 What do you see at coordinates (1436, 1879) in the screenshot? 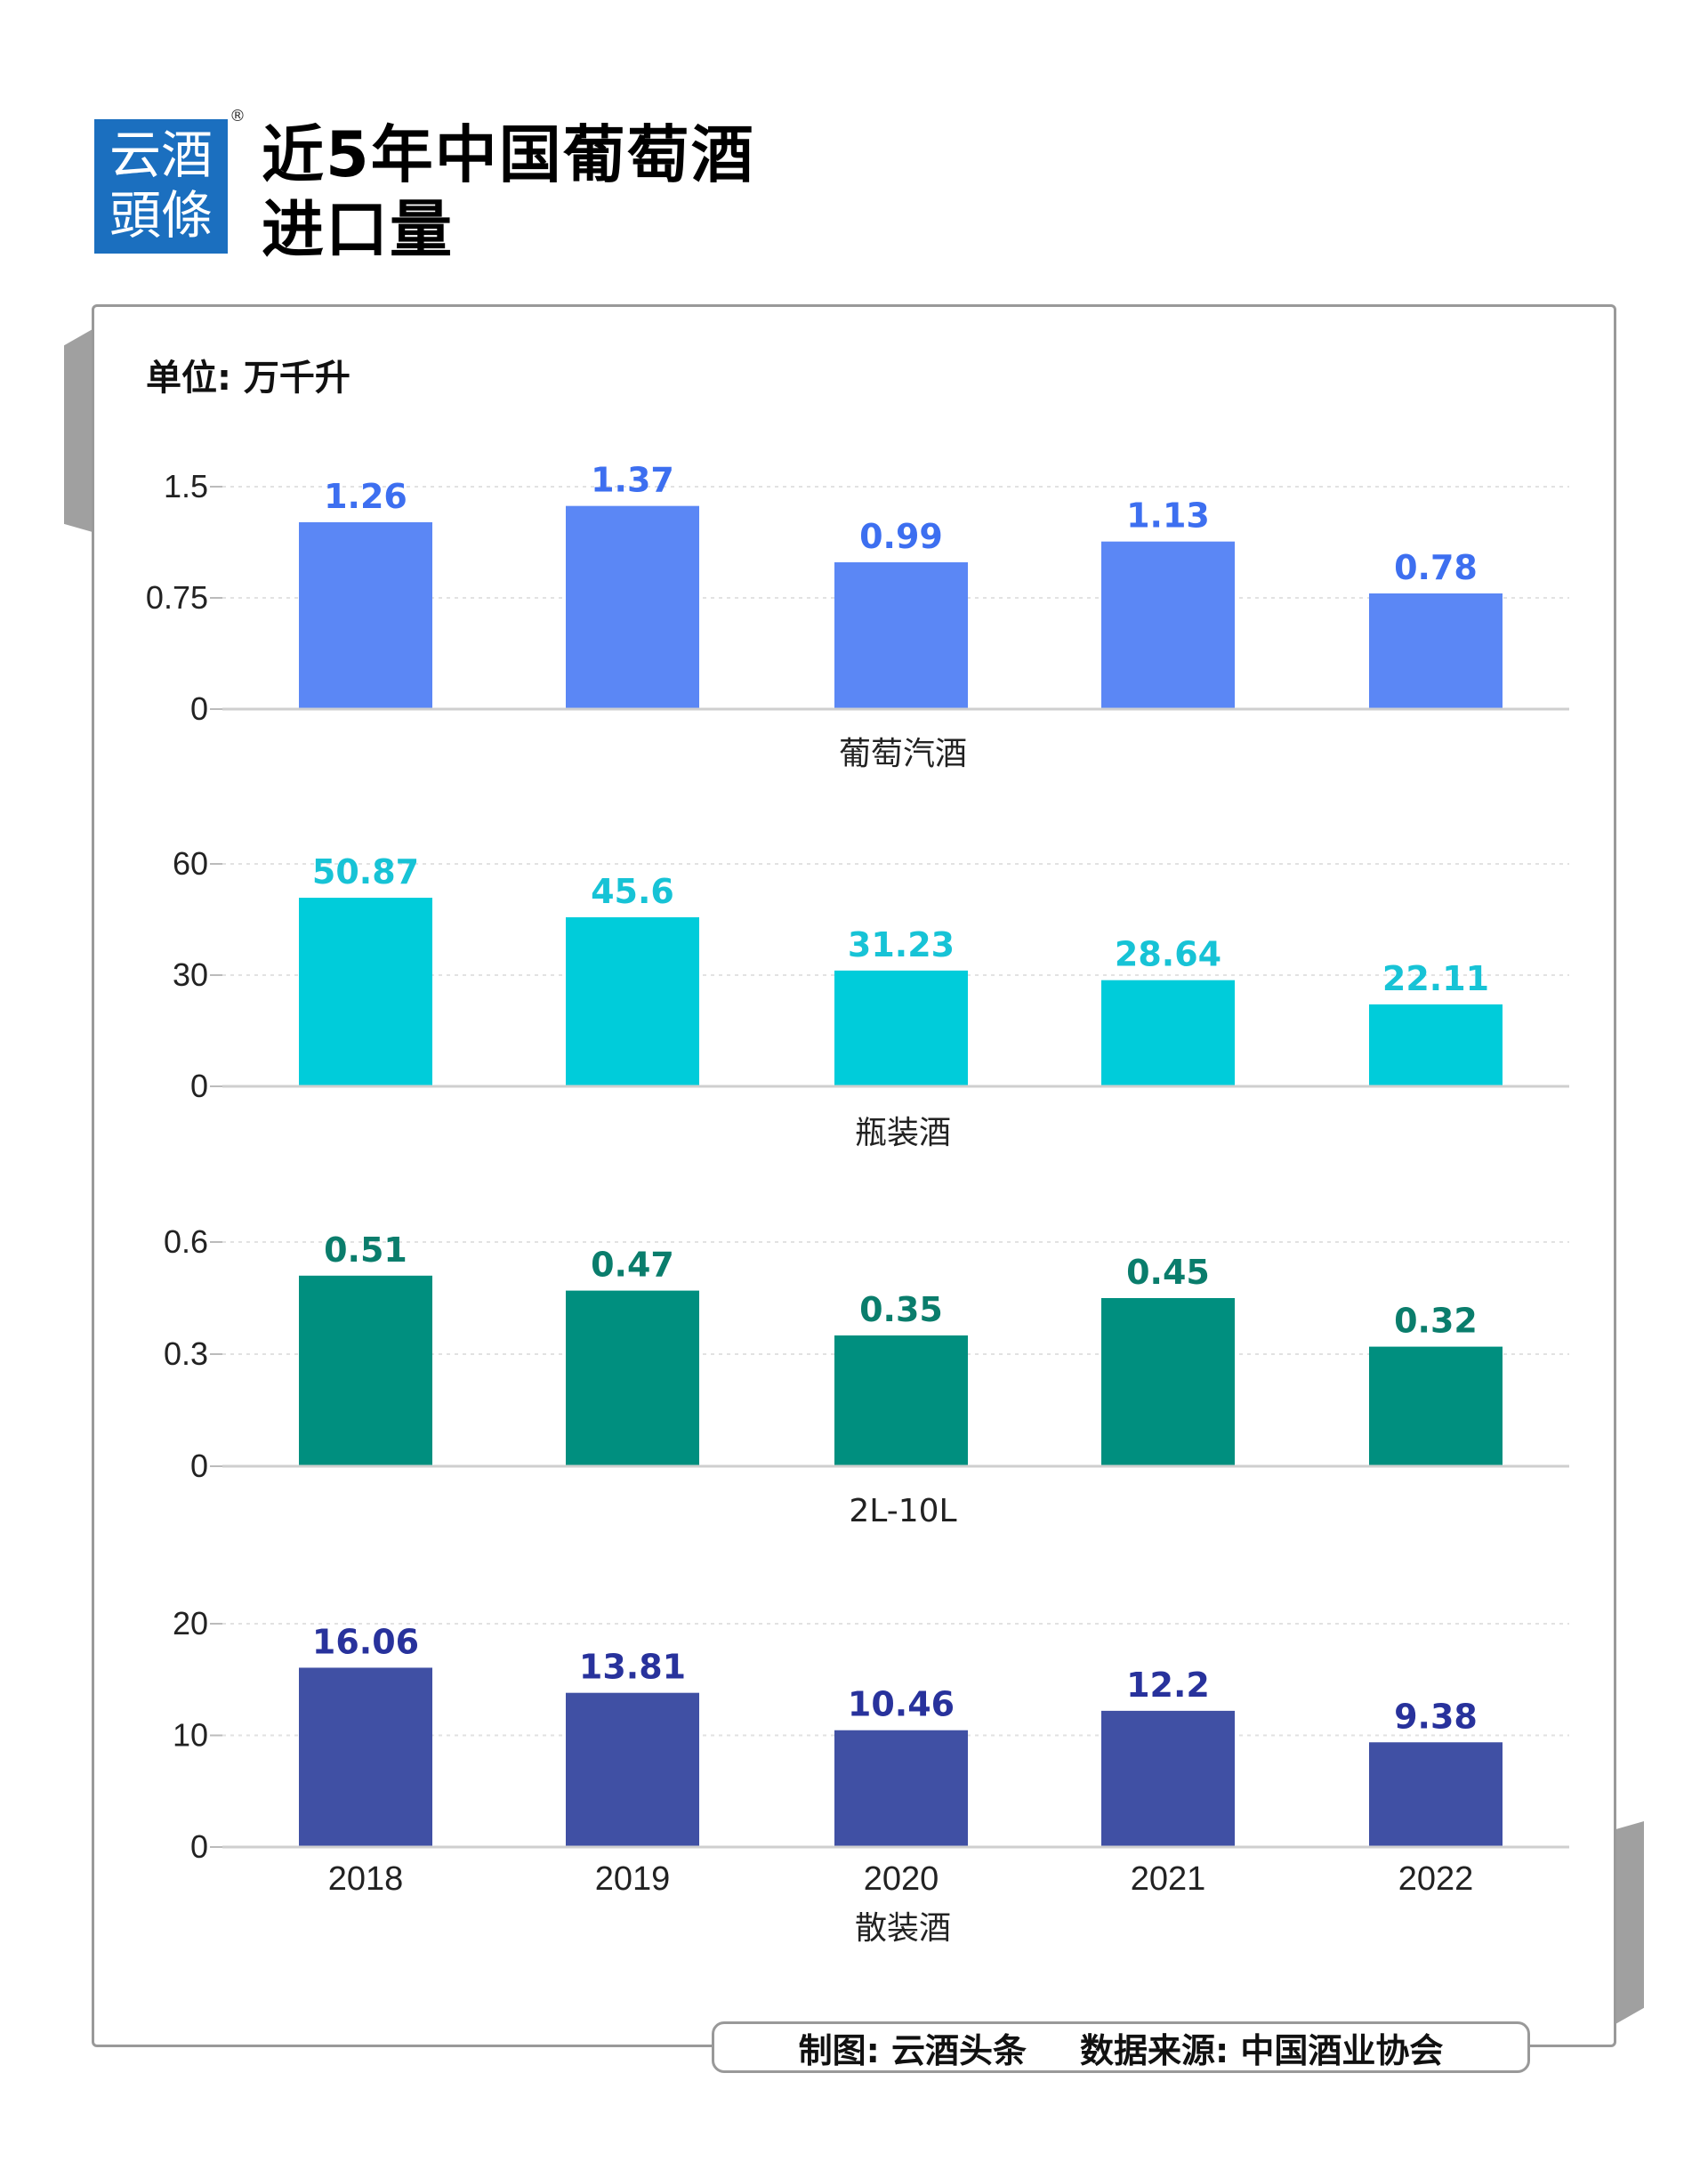
I see `x-tick-label: 2022` at bounding box center [1436, 1879].